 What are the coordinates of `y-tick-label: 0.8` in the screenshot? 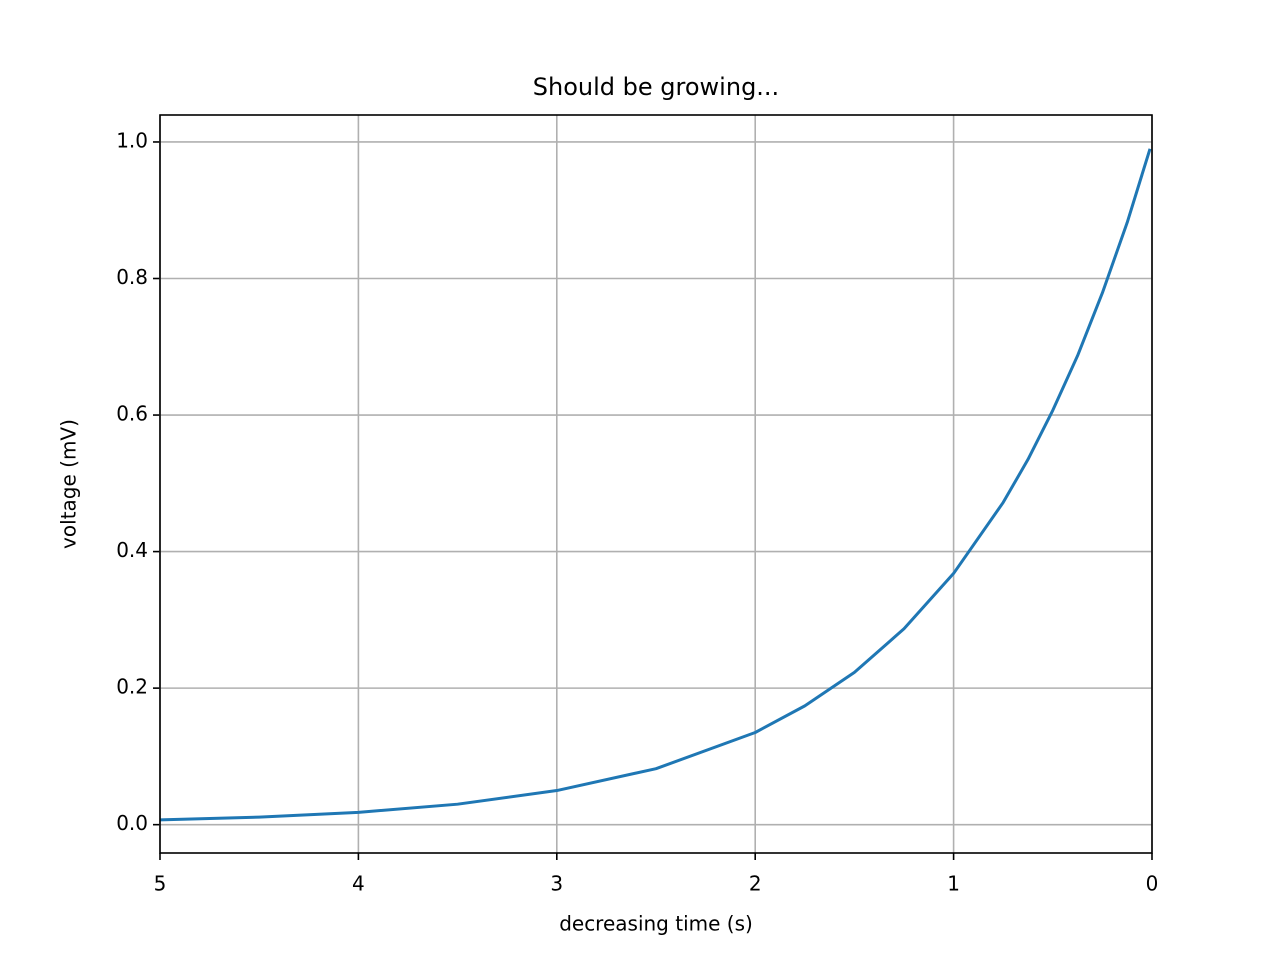 It's located at (132, 277).